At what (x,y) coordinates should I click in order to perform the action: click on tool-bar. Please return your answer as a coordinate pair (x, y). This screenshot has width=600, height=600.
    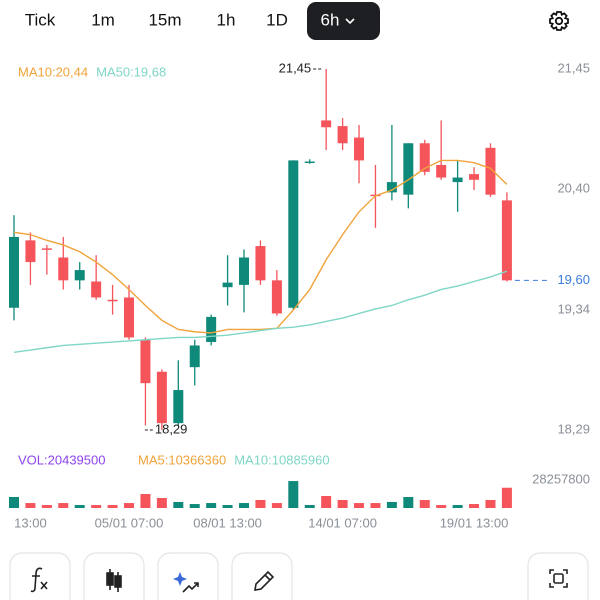
    Looking at the image, I should click on (299, 576).